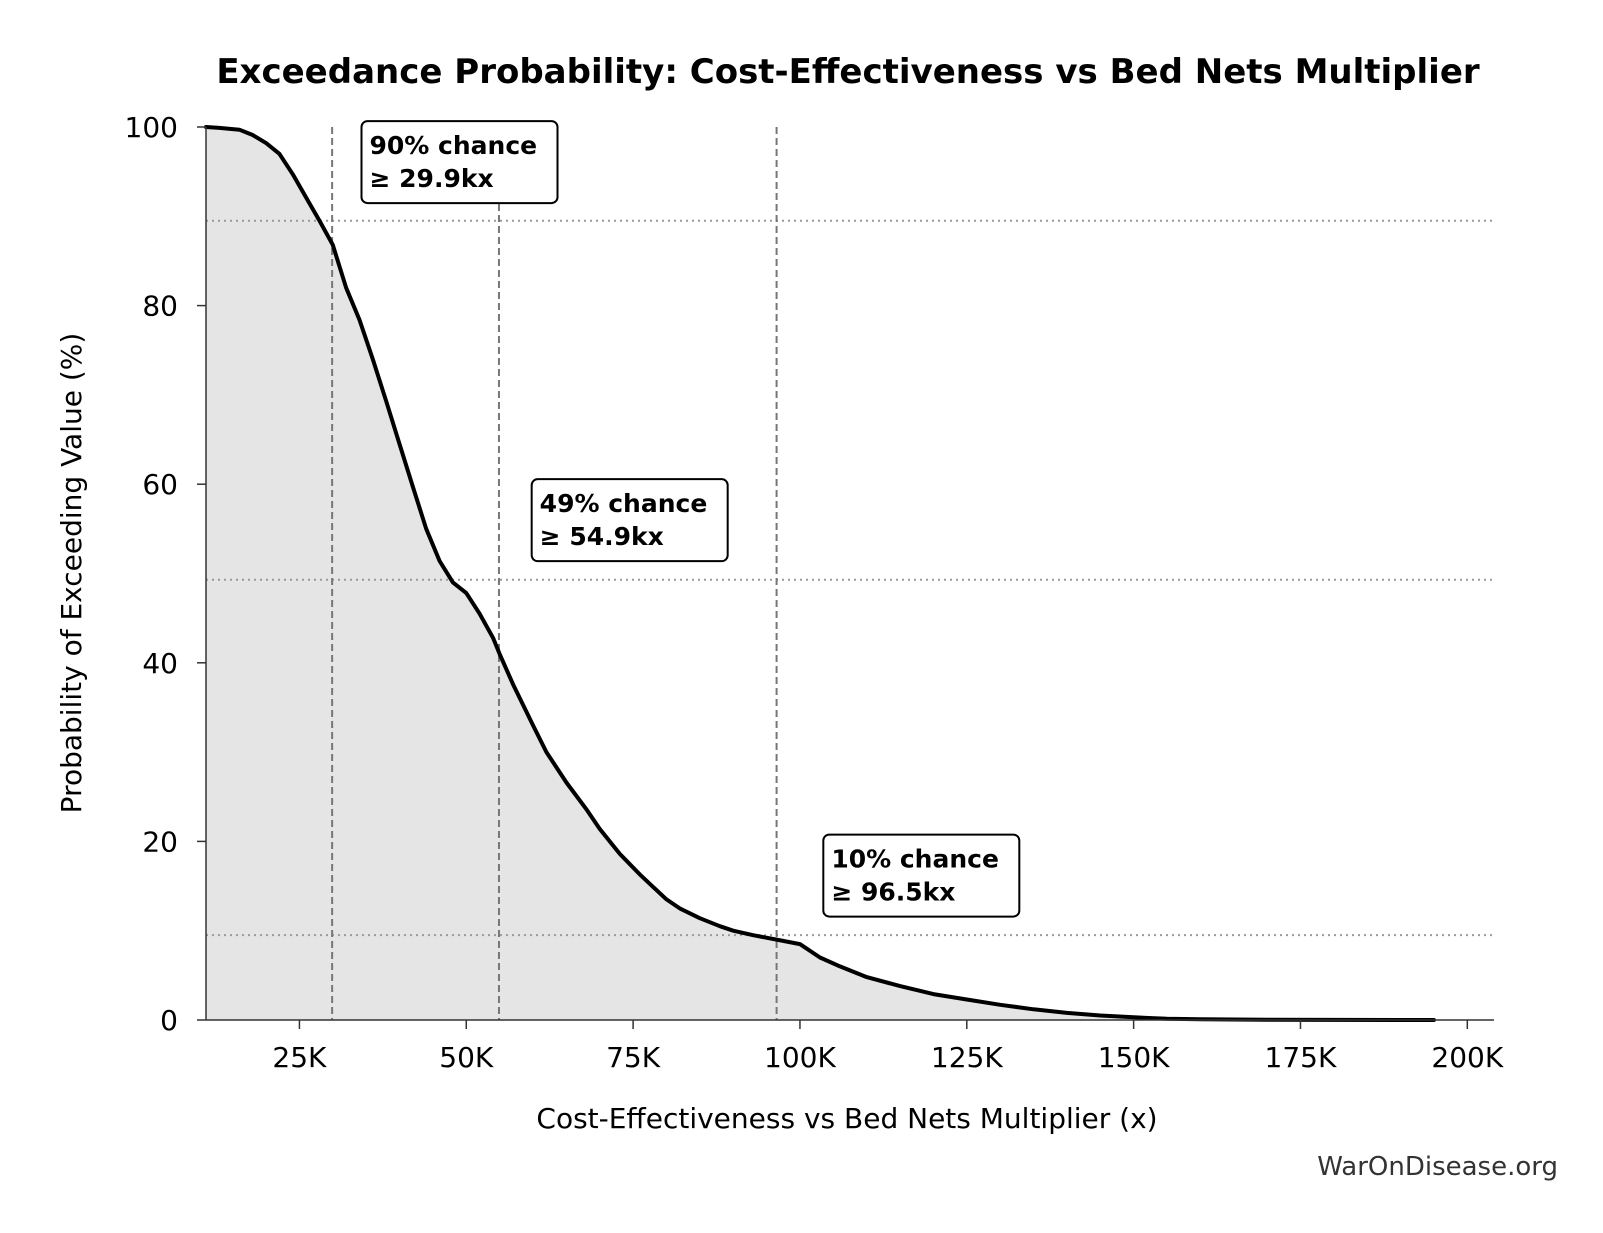 This screenshot has width=1603, height=1233. What do you see at coordinates (466, 1057) in the screenshot?
I see `x-tick-label: 50K` at bounding box center [466, 1057].